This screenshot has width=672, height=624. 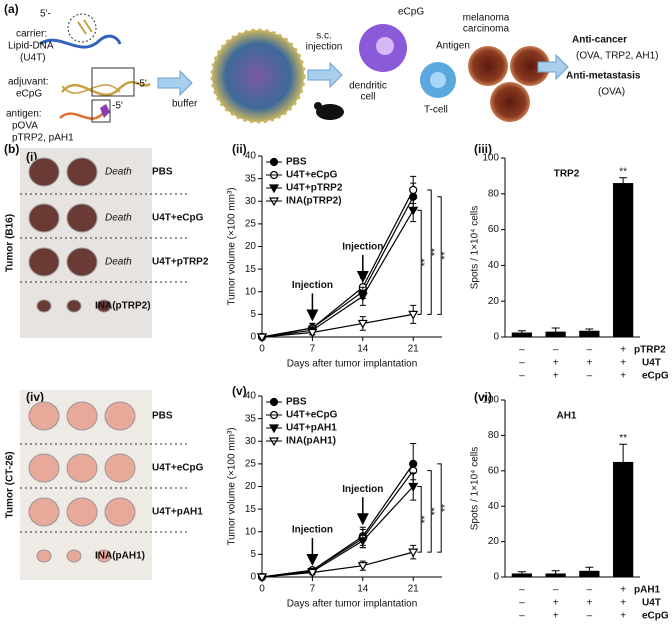 I want to click on photo-label: INA(pAH1), so click(x=120, y=556).